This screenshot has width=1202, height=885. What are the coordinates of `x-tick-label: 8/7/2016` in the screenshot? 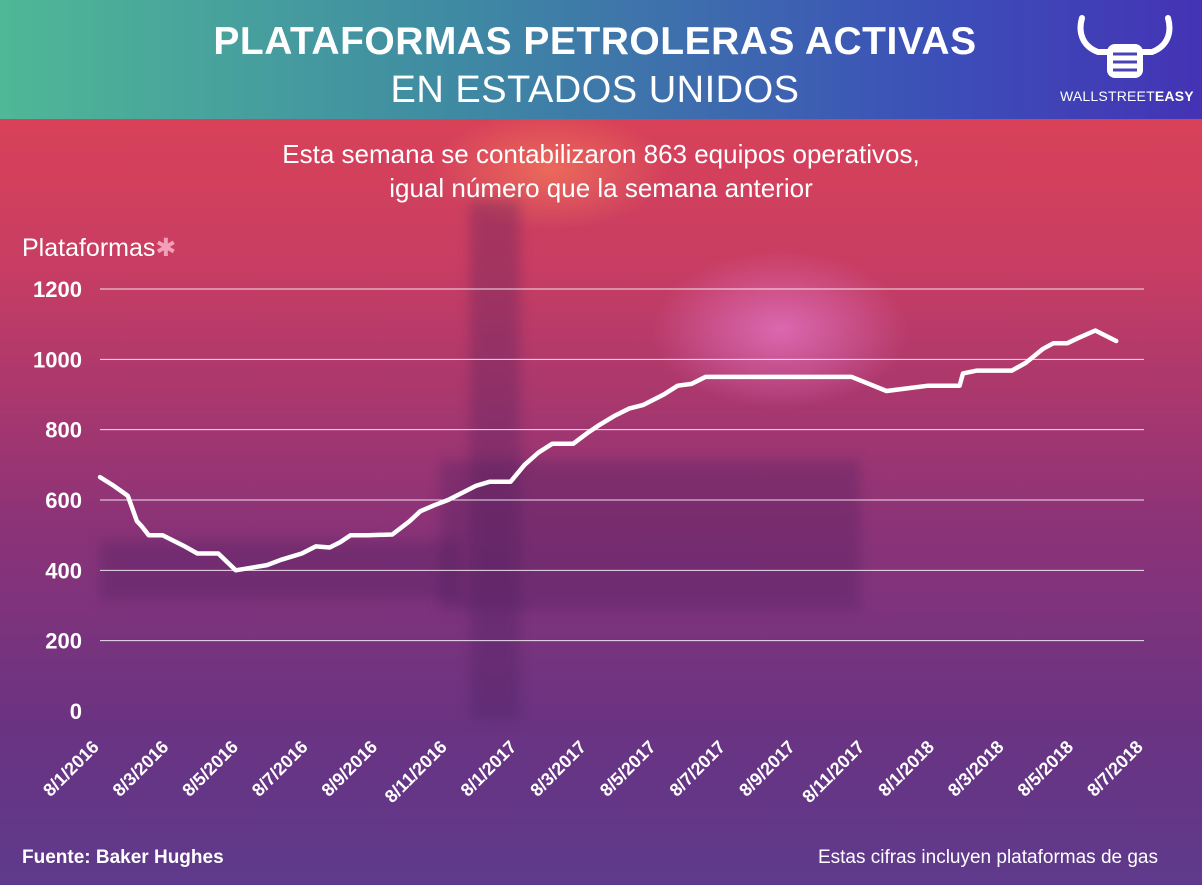 It's located at (280, 769).